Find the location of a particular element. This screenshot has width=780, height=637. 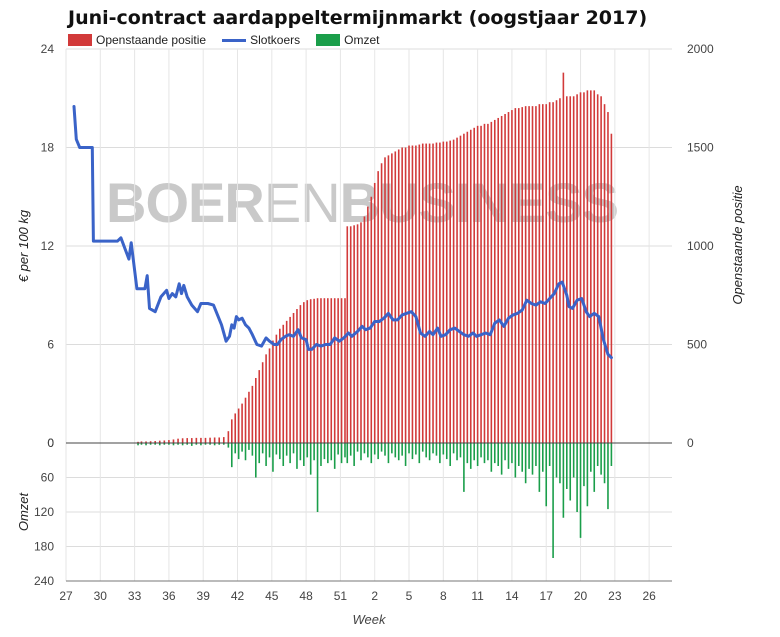

y-bottom-tick-label: 240 is located at coordinates (44, 581).